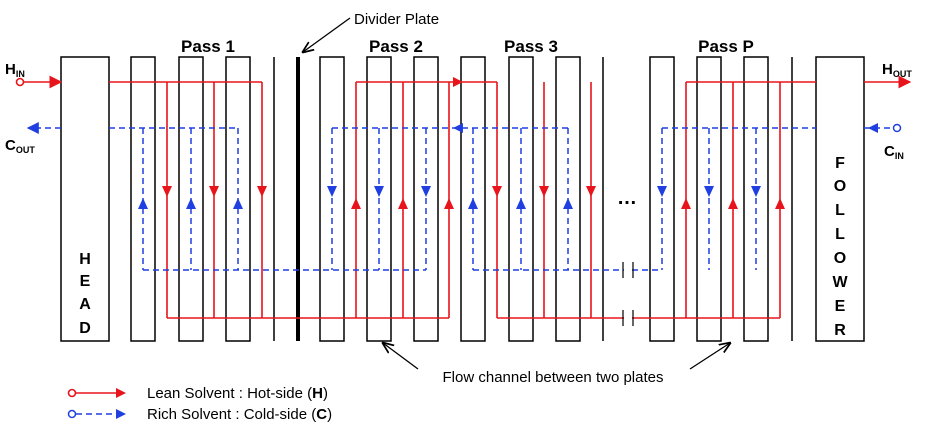  What do you see at coordinates (840, 163) in the screenshot?
I see `svg-text: F` at bounding box center [840, 163].